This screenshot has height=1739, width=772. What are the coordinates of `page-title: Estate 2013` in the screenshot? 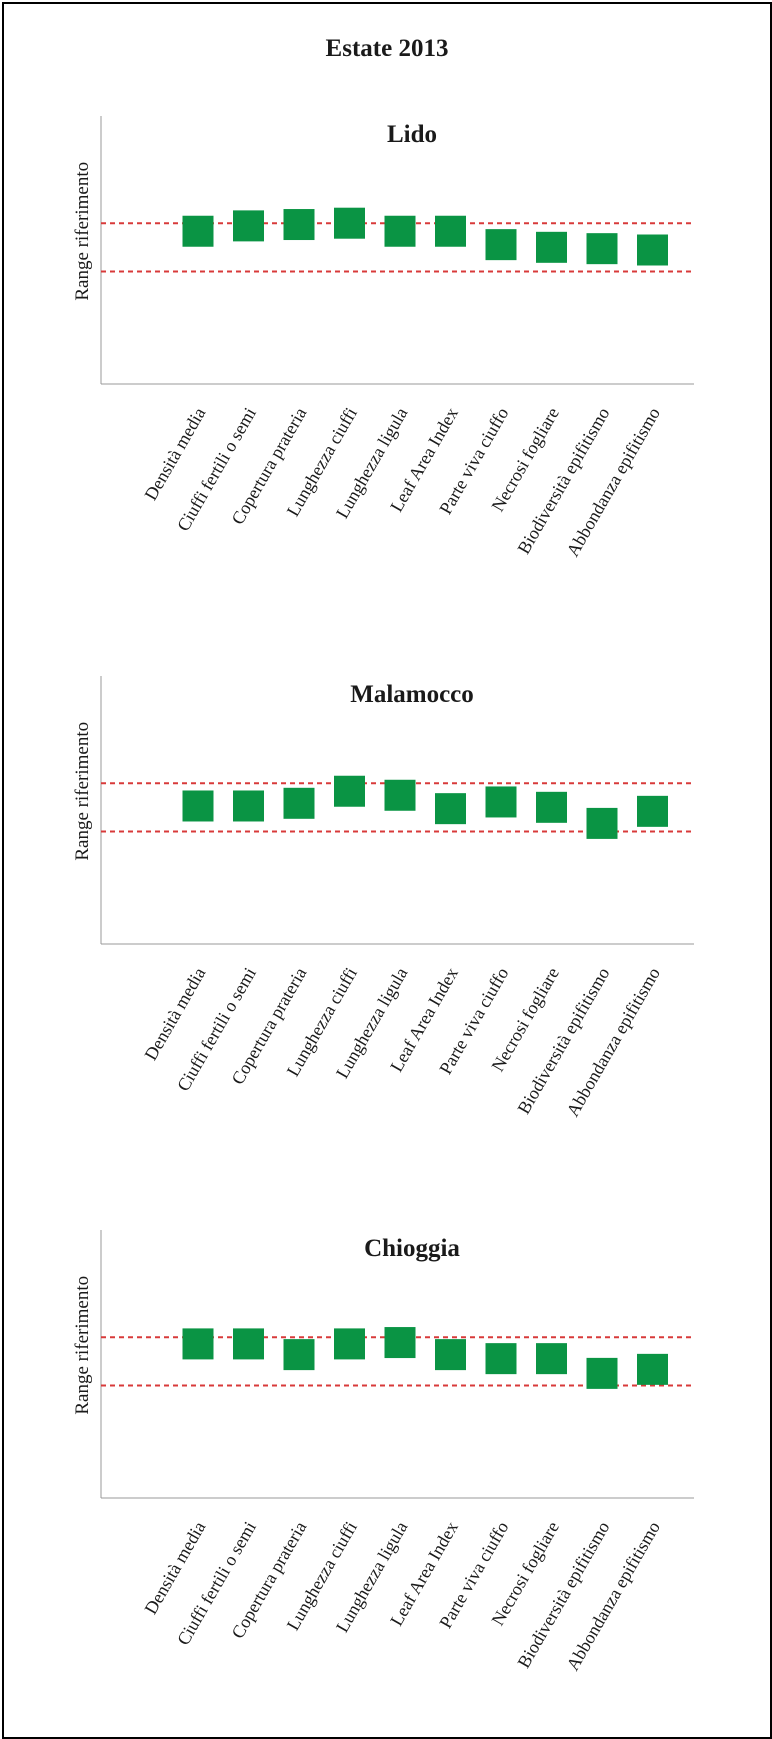 It's located at (387, 48).